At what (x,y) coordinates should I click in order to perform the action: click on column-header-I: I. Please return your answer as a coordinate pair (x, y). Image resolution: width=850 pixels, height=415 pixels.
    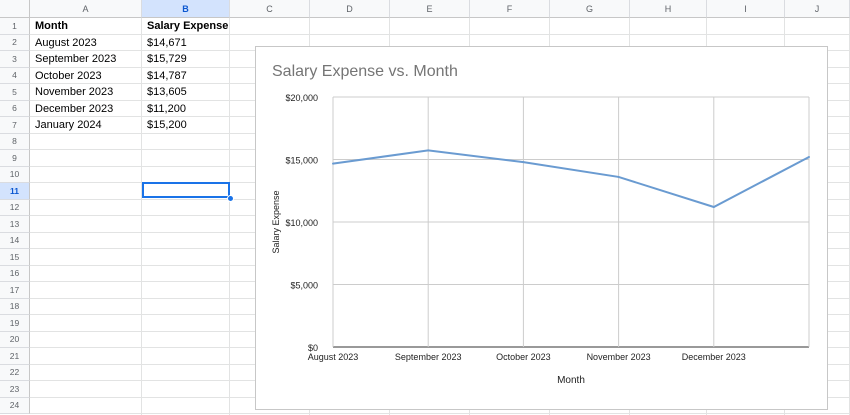
    Looking at the image, I should click on (746, 9).